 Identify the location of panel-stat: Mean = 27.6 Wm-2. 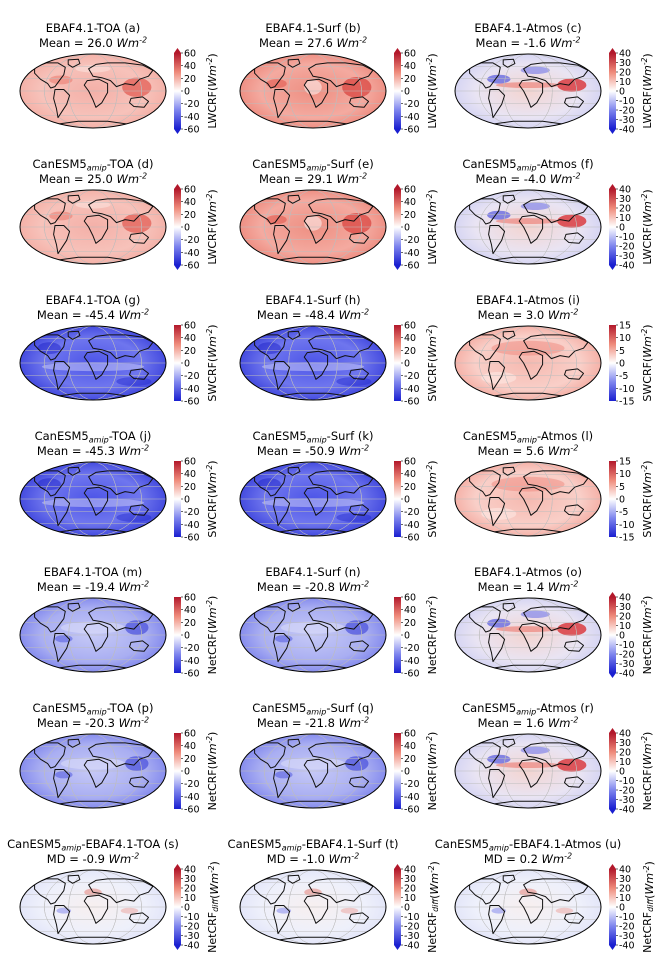
(313, 43).